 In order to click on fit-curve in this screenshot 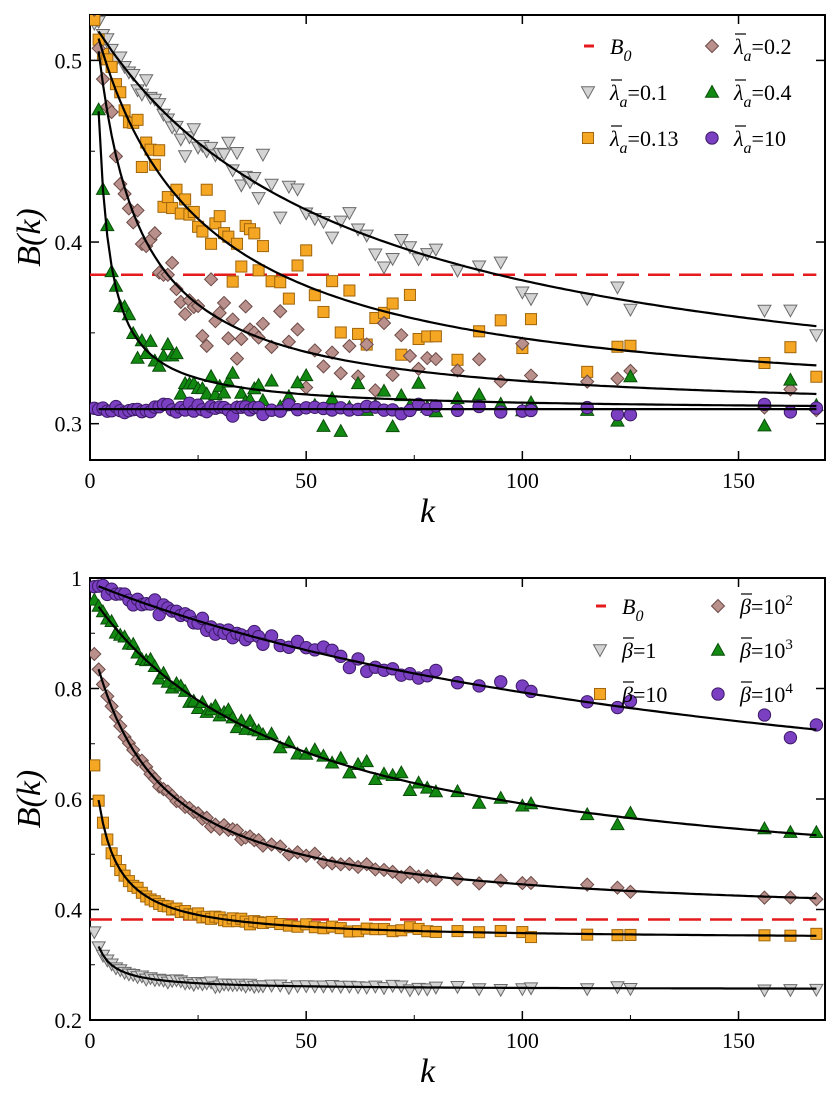, I will do `click(457, 967)`.